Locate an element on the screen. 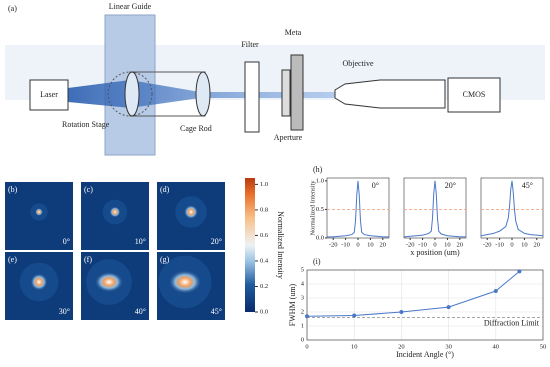  y-tick-label: 1 is located at coordinates (302, 325).